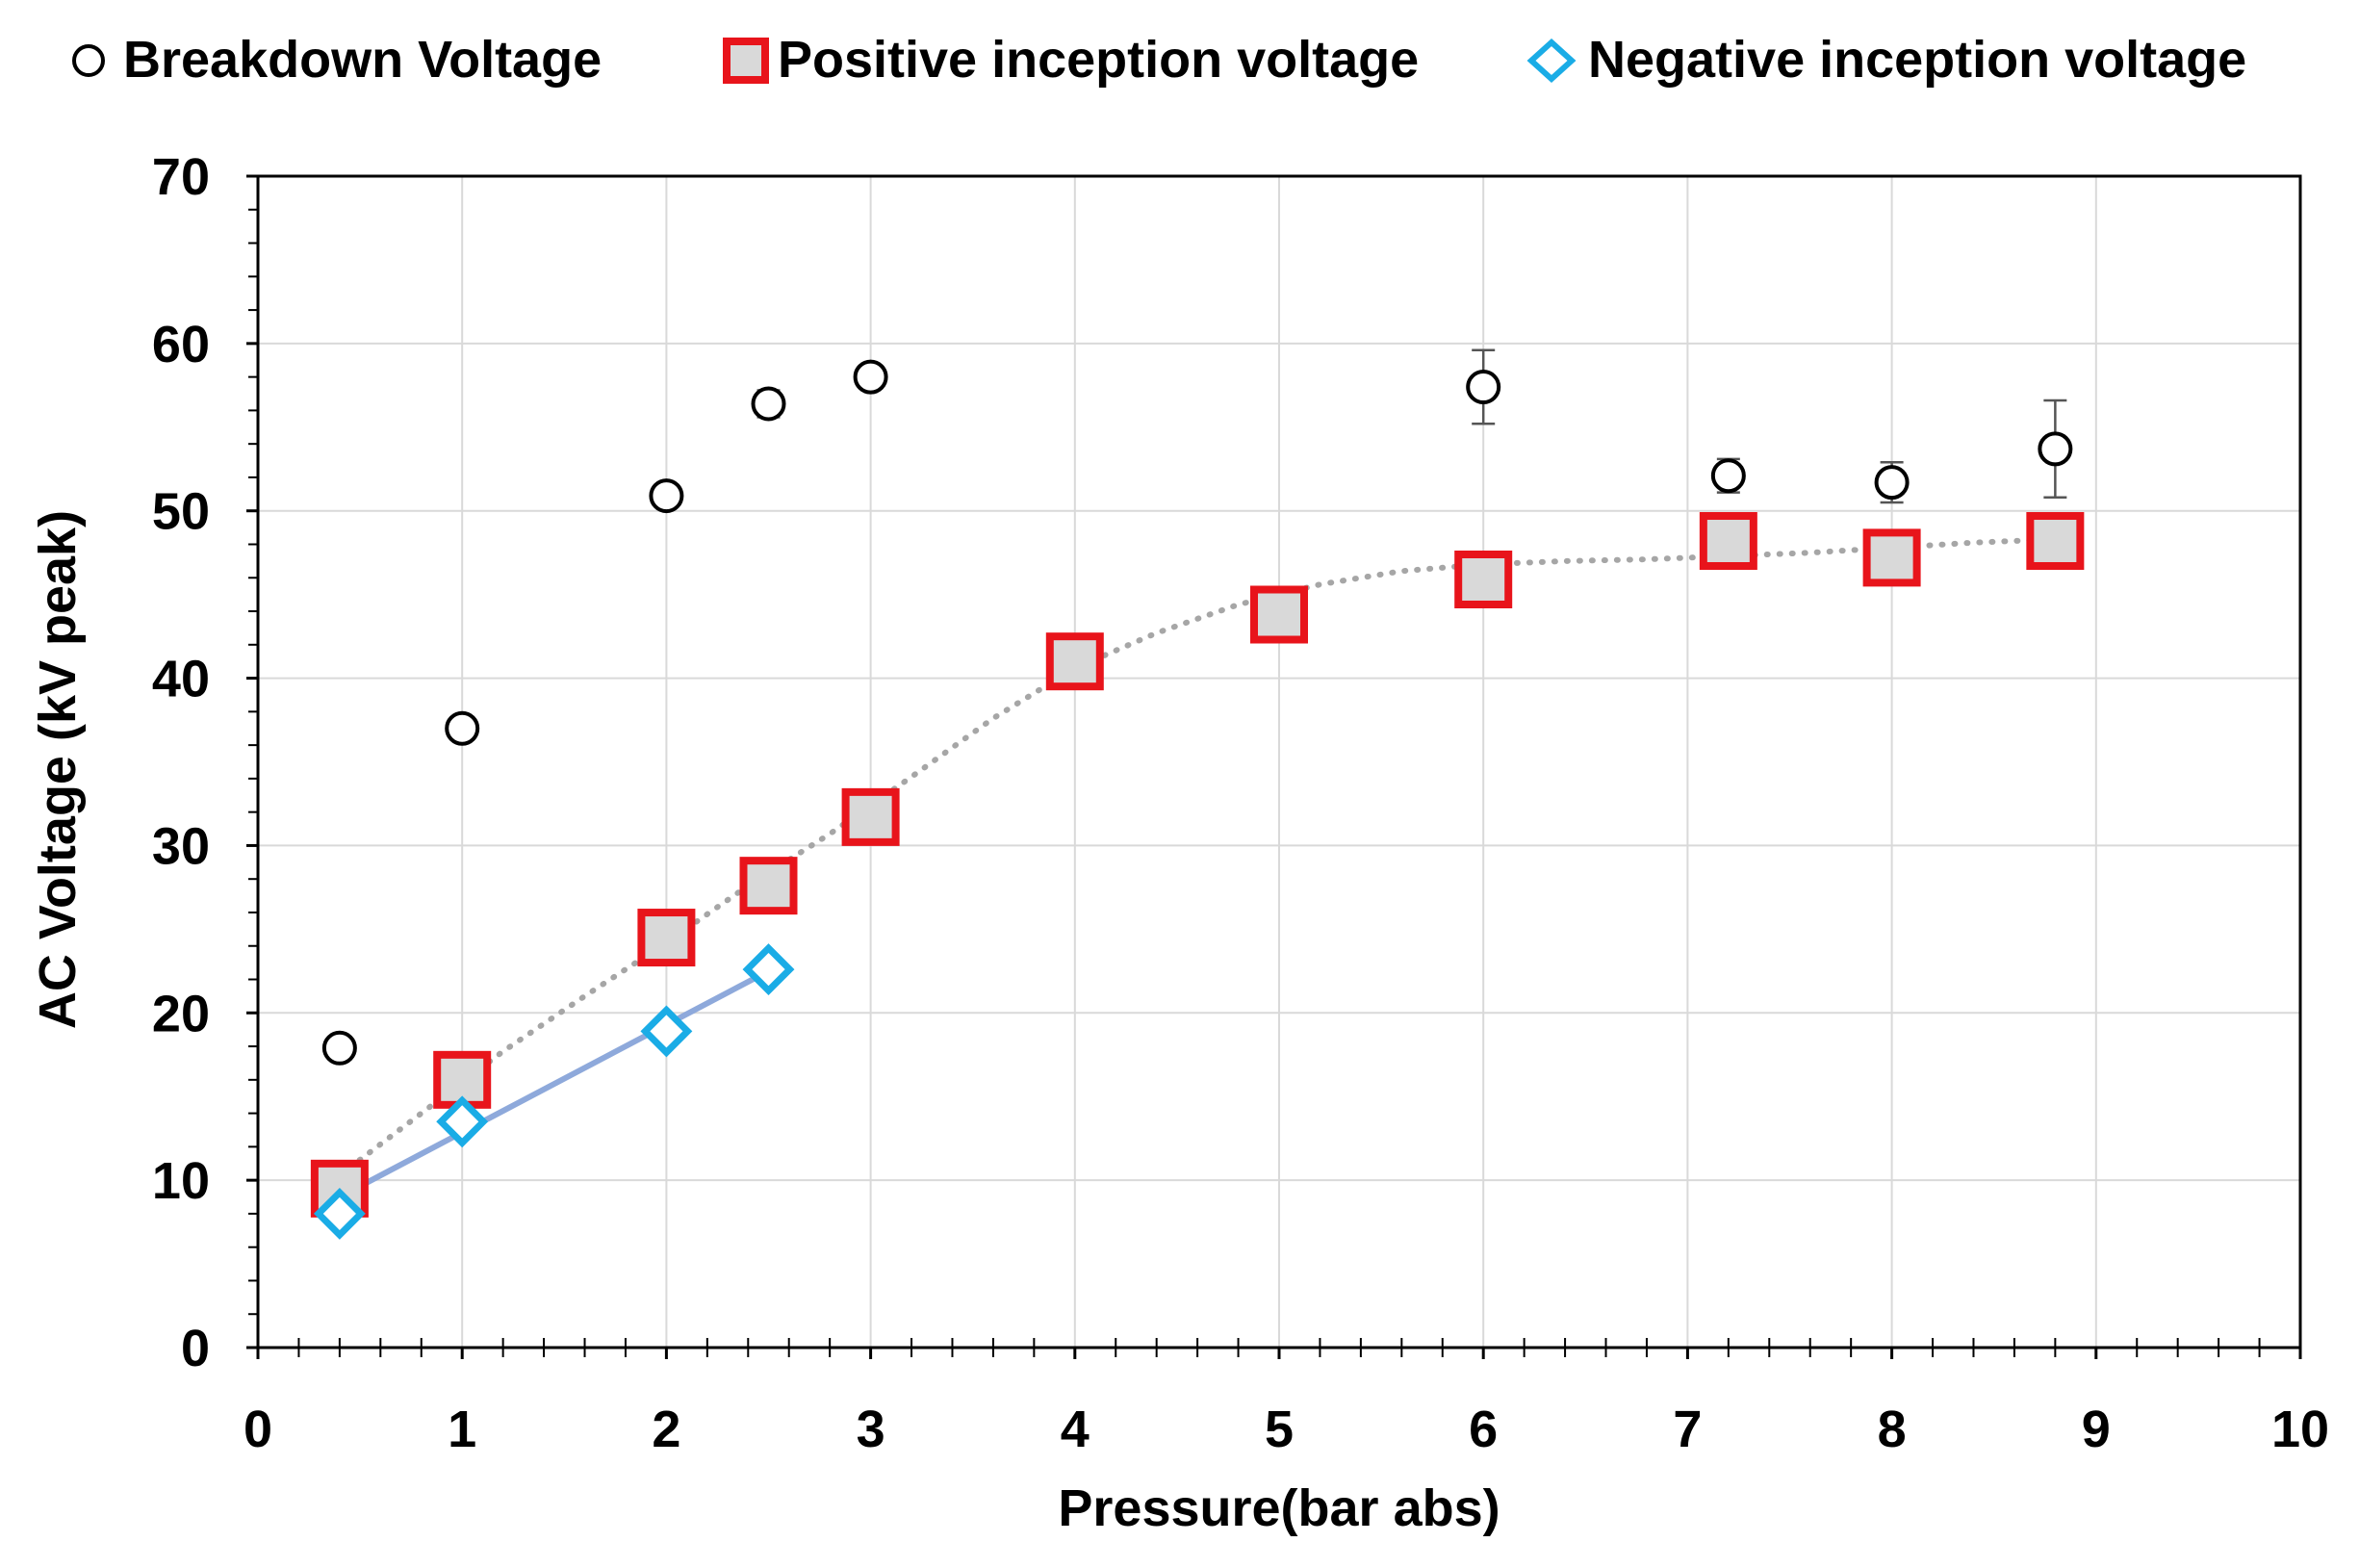 Image resolution: width=2359 pixels, height=1568 pixels. What do you see at coordinates (1892, 1429) in the screenshot?
I see `x-tick-label: 8` at bounding box center [1892, 1429].